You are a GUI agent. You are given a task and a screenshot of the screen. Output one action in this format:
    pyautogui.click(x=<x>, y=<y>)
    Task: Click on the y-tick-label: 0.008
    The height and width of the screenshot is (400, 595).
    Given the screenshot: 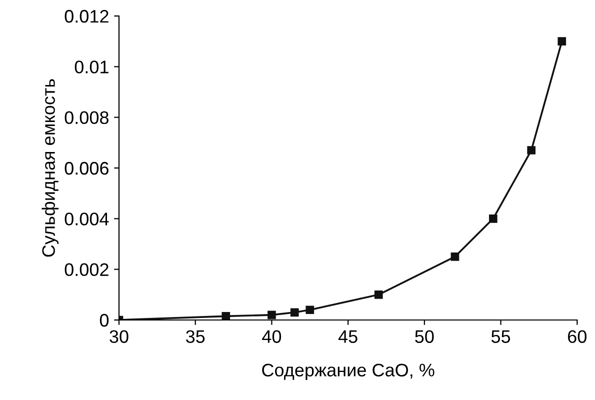 What is the action you would take?
    pyautogui.click(x=86, y=117)
    